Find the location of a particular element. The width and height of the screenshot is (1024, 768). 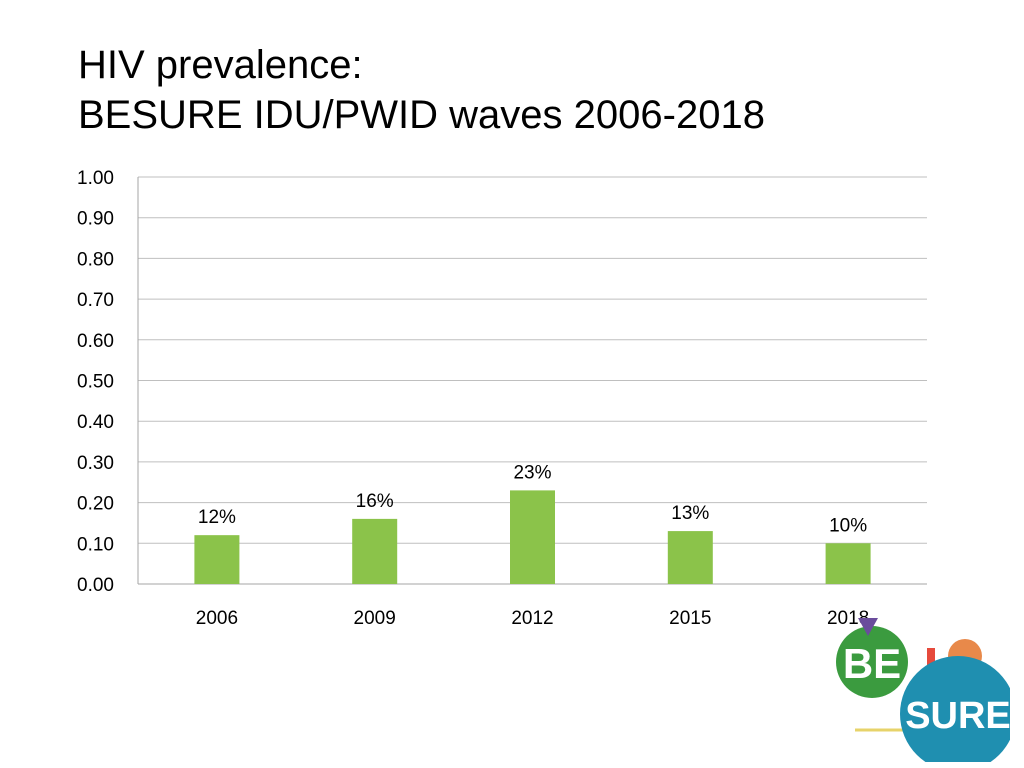

y-tick-label: 0.80 is located at coordinates (95, 259).